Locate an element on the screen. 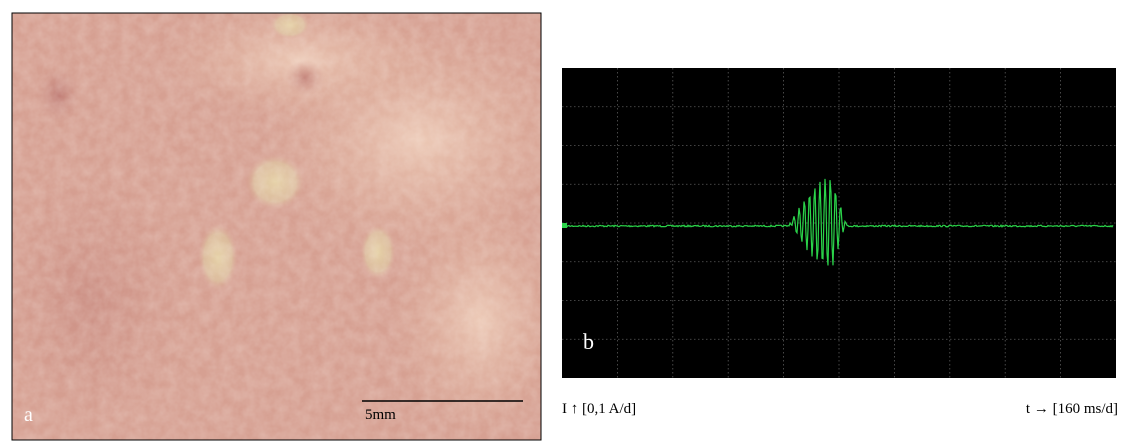 This screenshot has height=446, width=1128. scale-bar-label: 5mm is located at coordinates (380, 415).